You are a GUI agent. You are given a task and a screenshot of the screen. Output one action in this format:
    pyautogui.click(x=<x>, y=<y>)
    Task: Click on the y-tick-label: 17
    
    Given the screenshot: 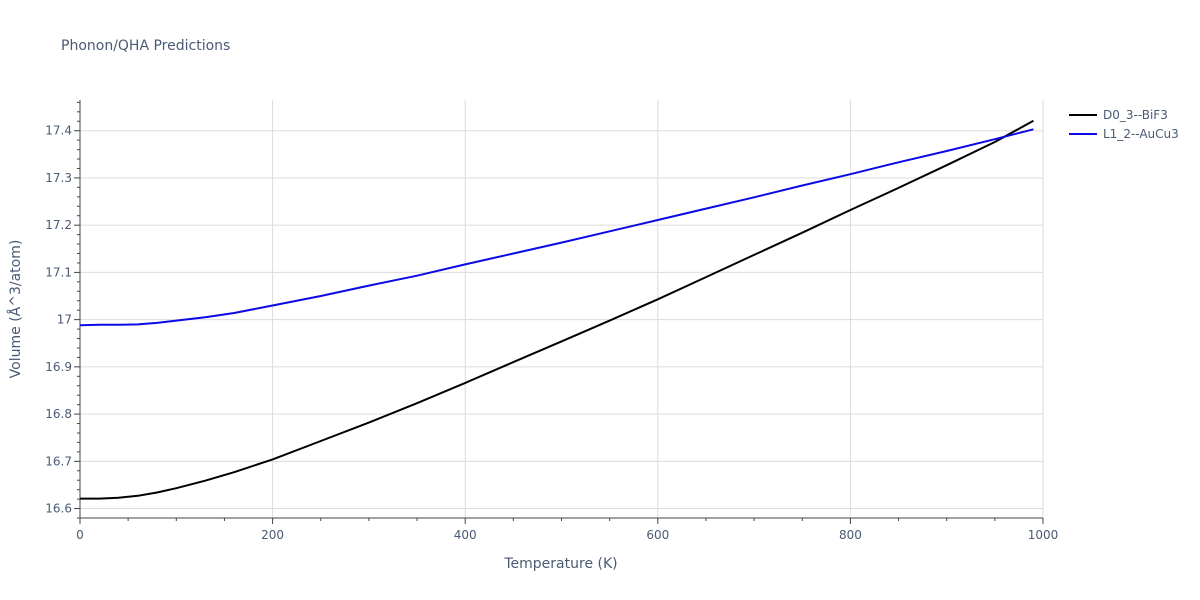 What is the action you would take?
    pyautogui.click(x=64, y=320)
    